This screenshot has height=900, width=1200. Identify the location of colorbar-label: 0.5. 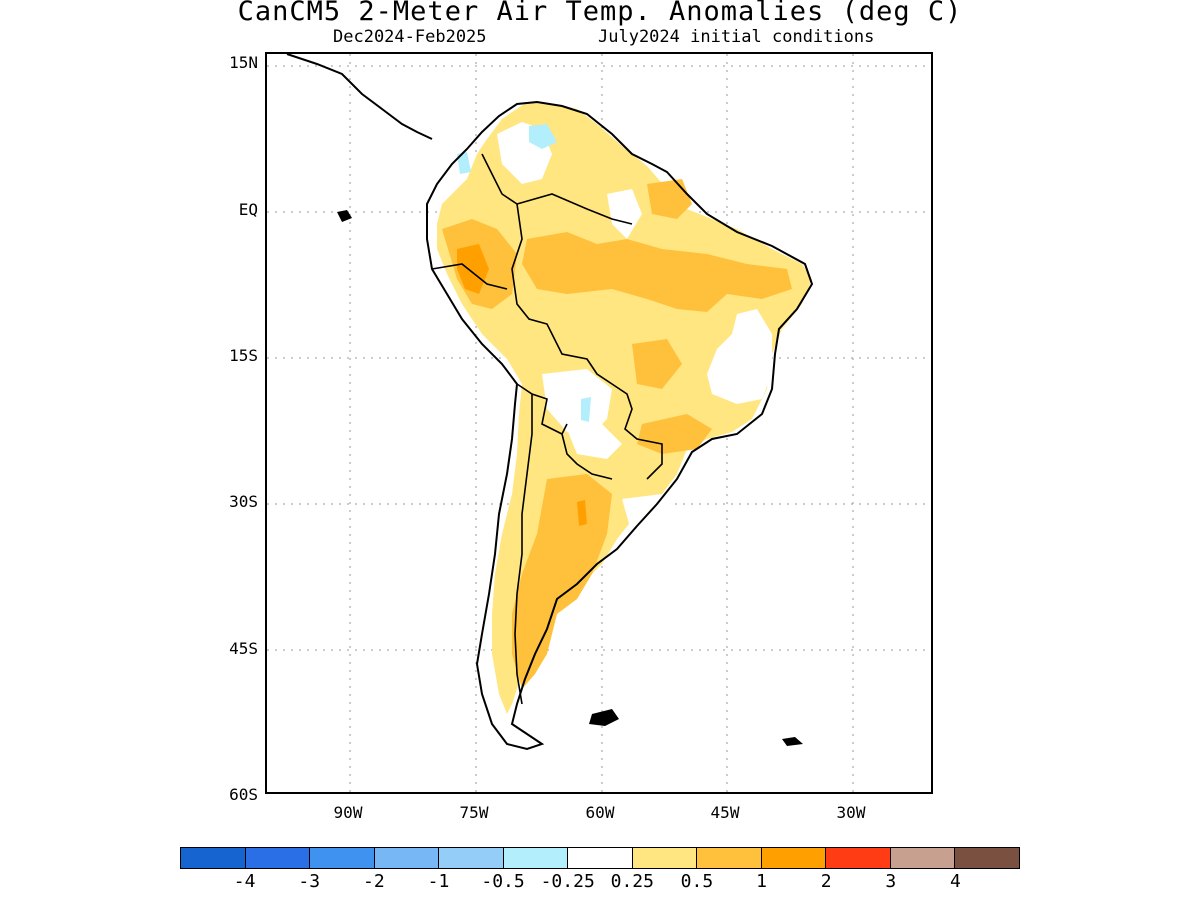
(697, 881).